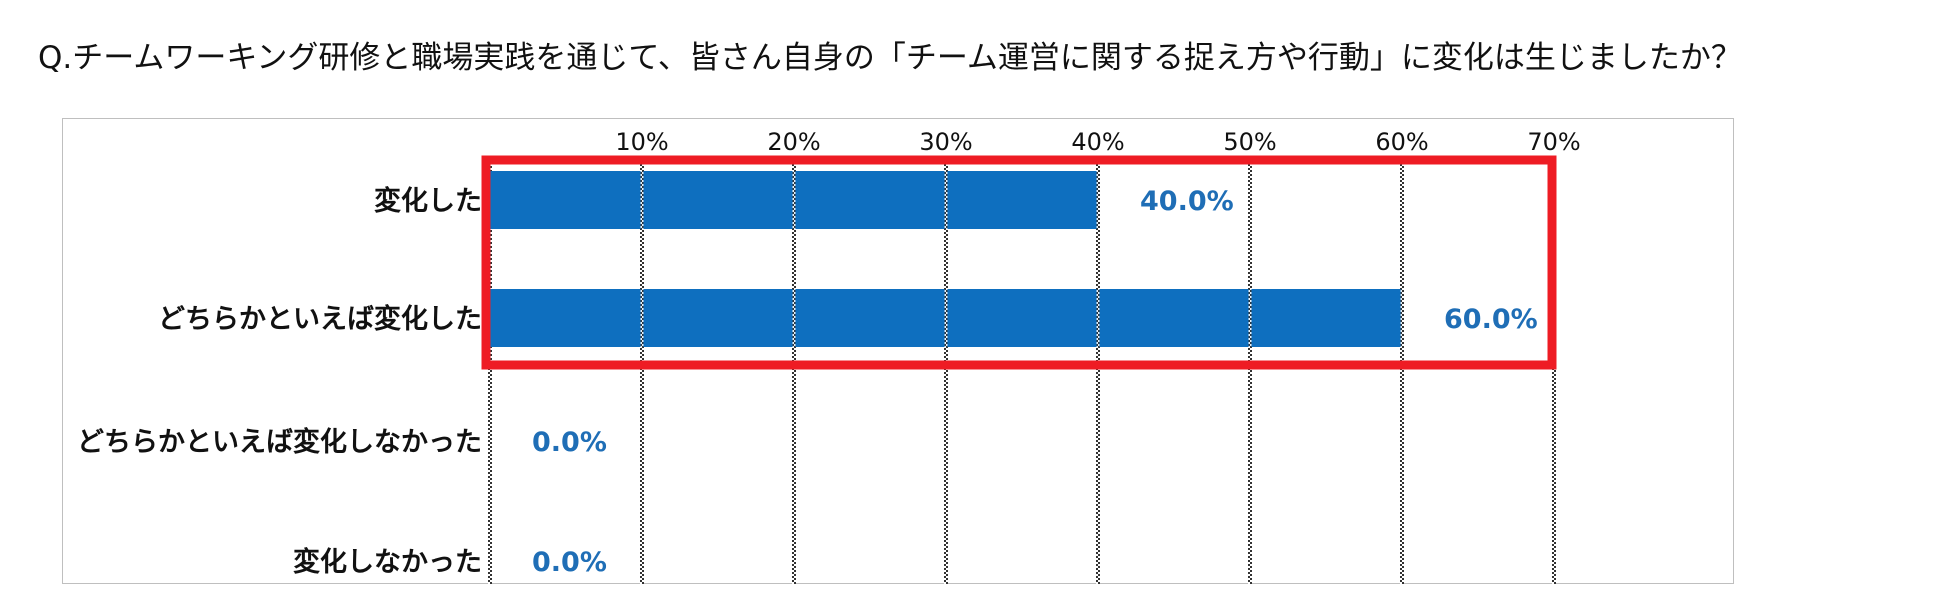 The width and height of the screenshot is (1950, 601). Describe the element at coordinates (945, 142) in the screenshot. I see `x-tick-label: 30%` at that location.